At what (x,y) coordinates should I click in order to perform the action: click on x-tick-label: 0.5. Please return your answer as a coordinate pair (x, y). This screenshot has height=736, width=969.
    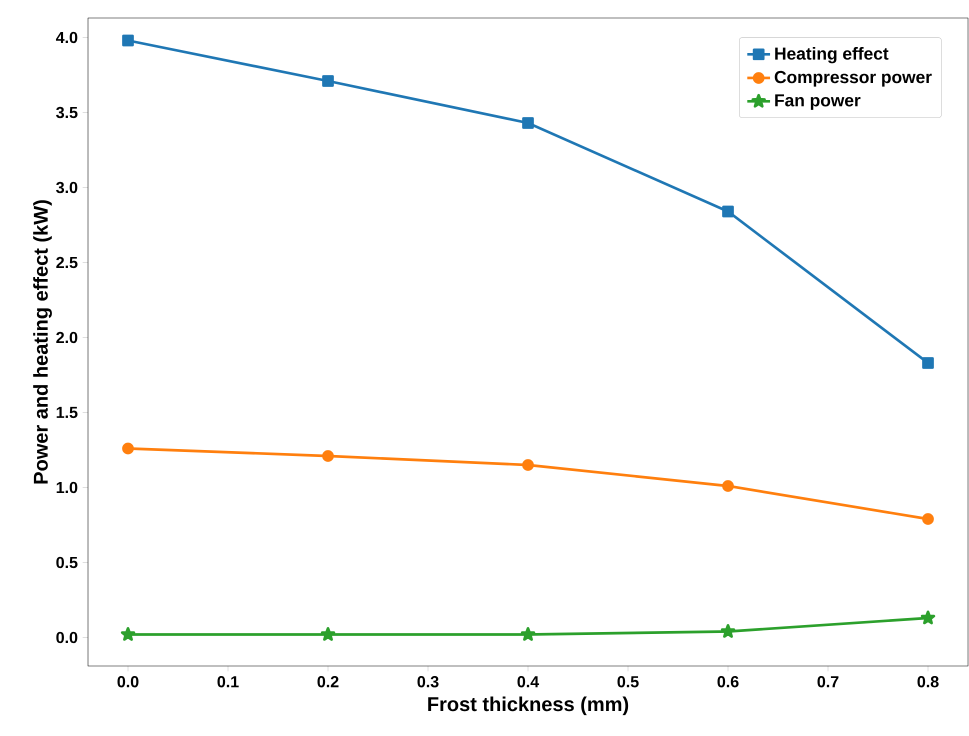
    Looking at the image, I should click on (628, 682).